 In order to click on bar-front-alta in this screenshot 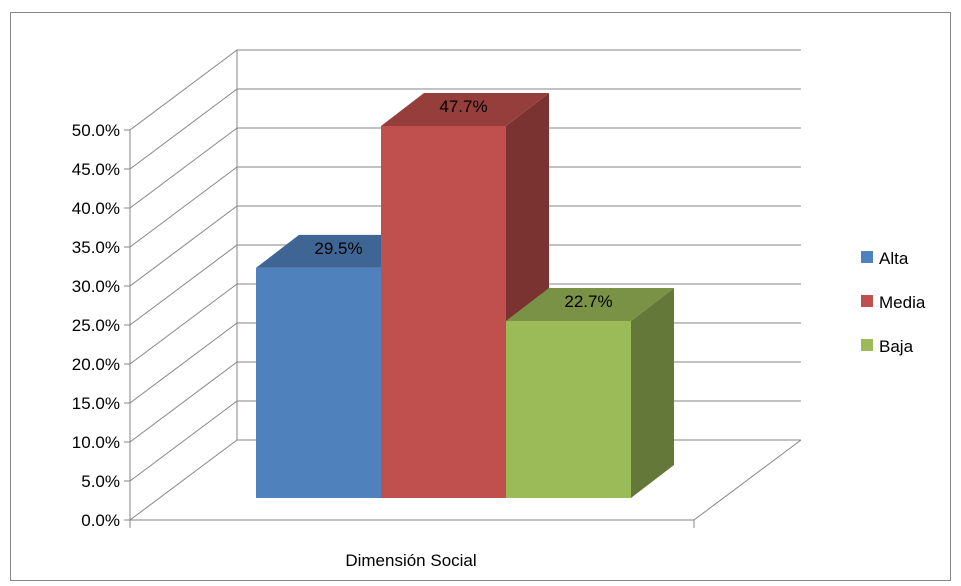, I will do `click(318, 382)`.